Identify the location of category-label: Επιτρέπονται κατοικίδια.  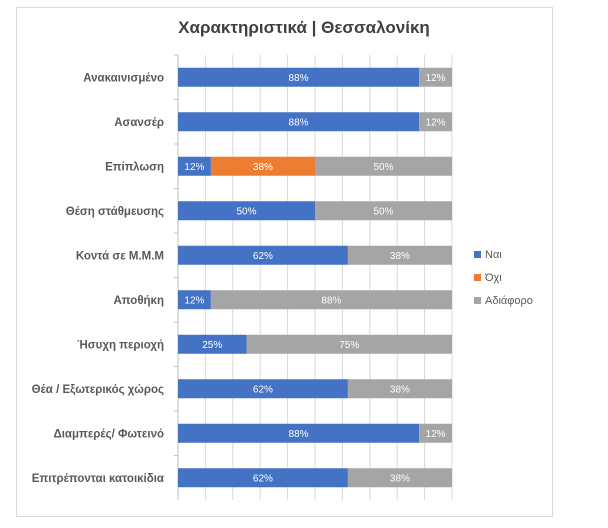
(98, 479).